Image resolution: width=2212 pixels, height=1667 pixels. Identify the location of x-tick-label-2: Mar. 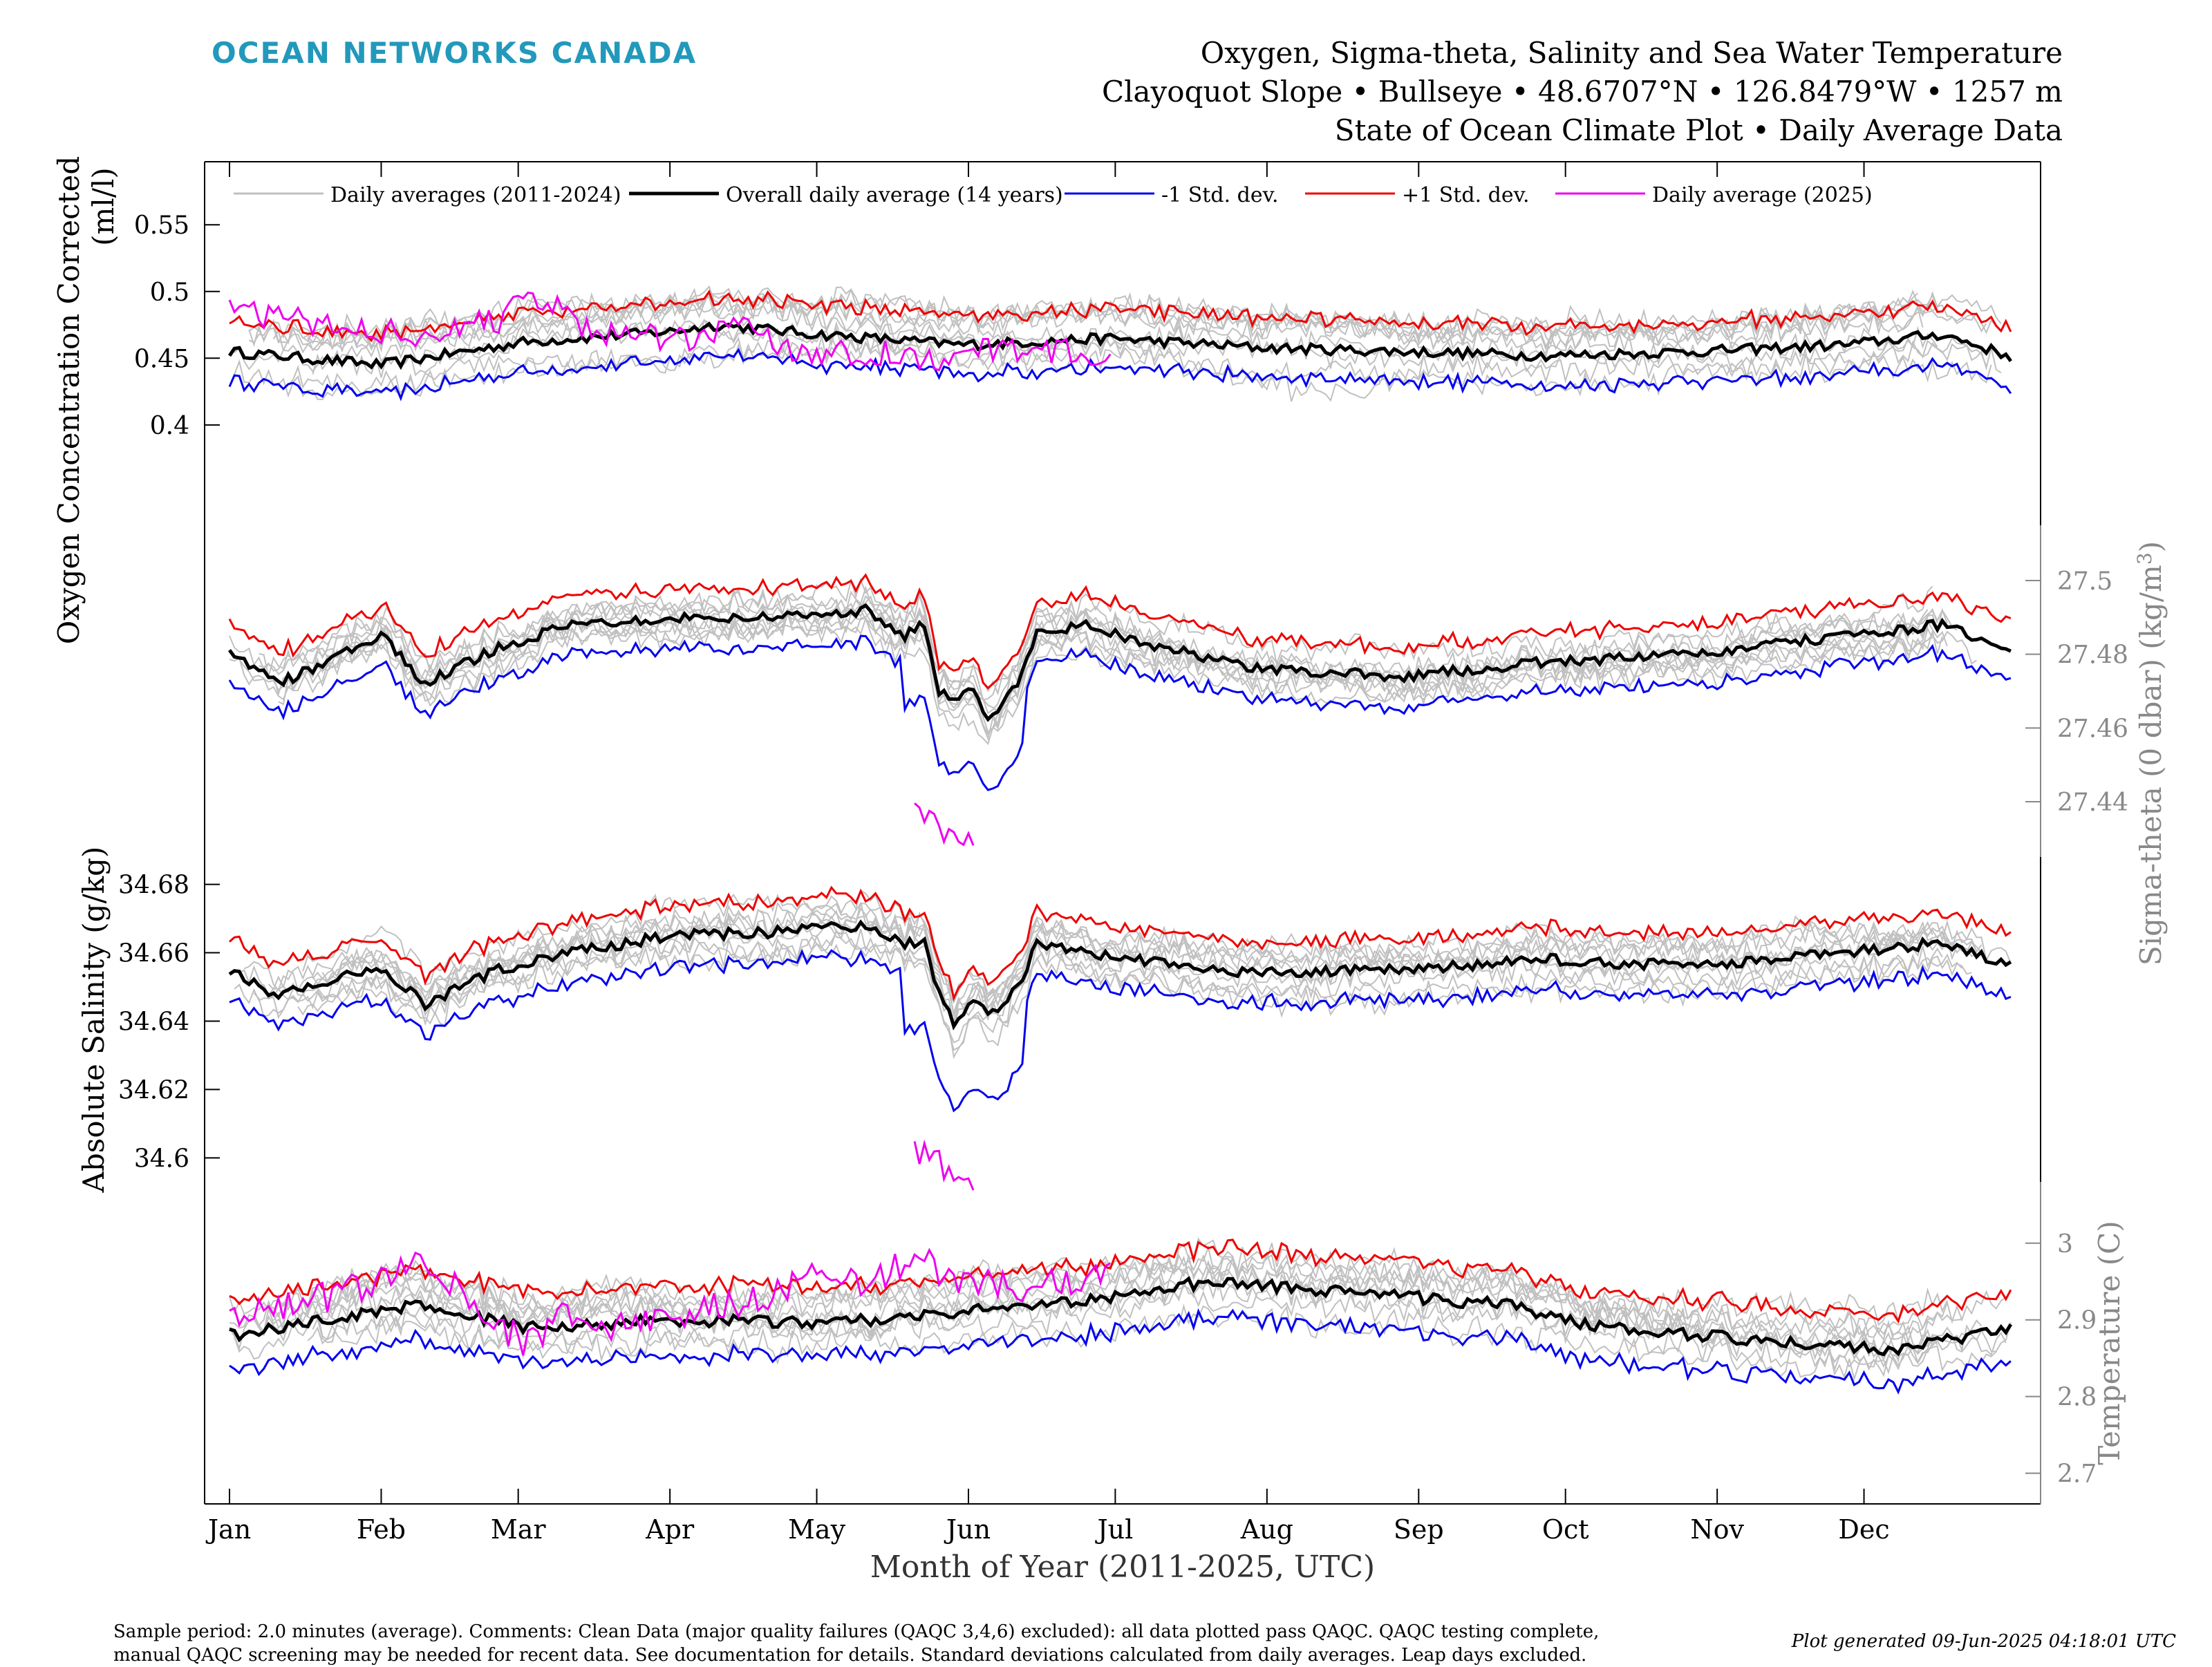
(519, 1529).